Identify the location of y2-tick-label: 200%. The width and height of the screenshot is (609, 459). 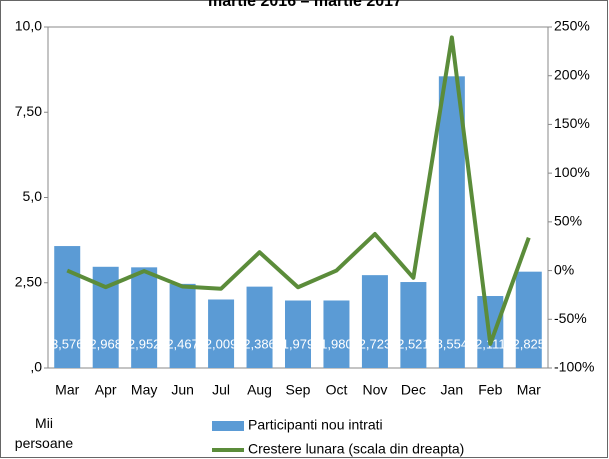
(572, 74).